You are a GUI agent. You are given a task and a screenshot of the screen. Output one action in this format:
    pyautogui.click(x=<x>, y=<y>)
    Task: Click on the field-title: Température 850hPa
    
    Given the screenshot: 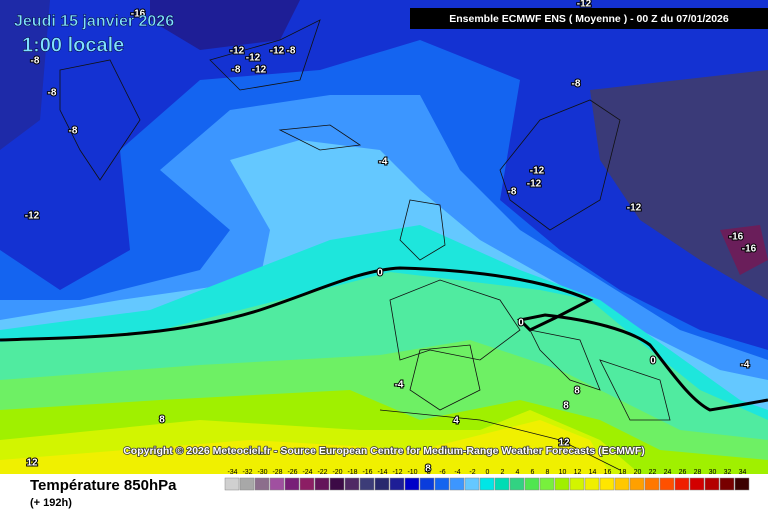 What is the action you would take?
    pyautogui.click(x=103, y=485)
    